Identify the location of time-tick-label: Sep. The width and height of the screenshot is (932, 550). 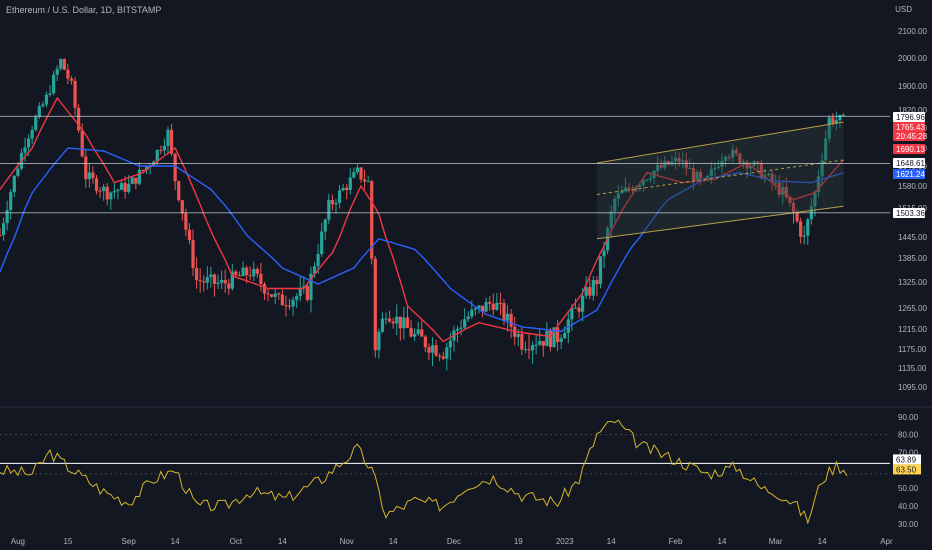
(129, 541).